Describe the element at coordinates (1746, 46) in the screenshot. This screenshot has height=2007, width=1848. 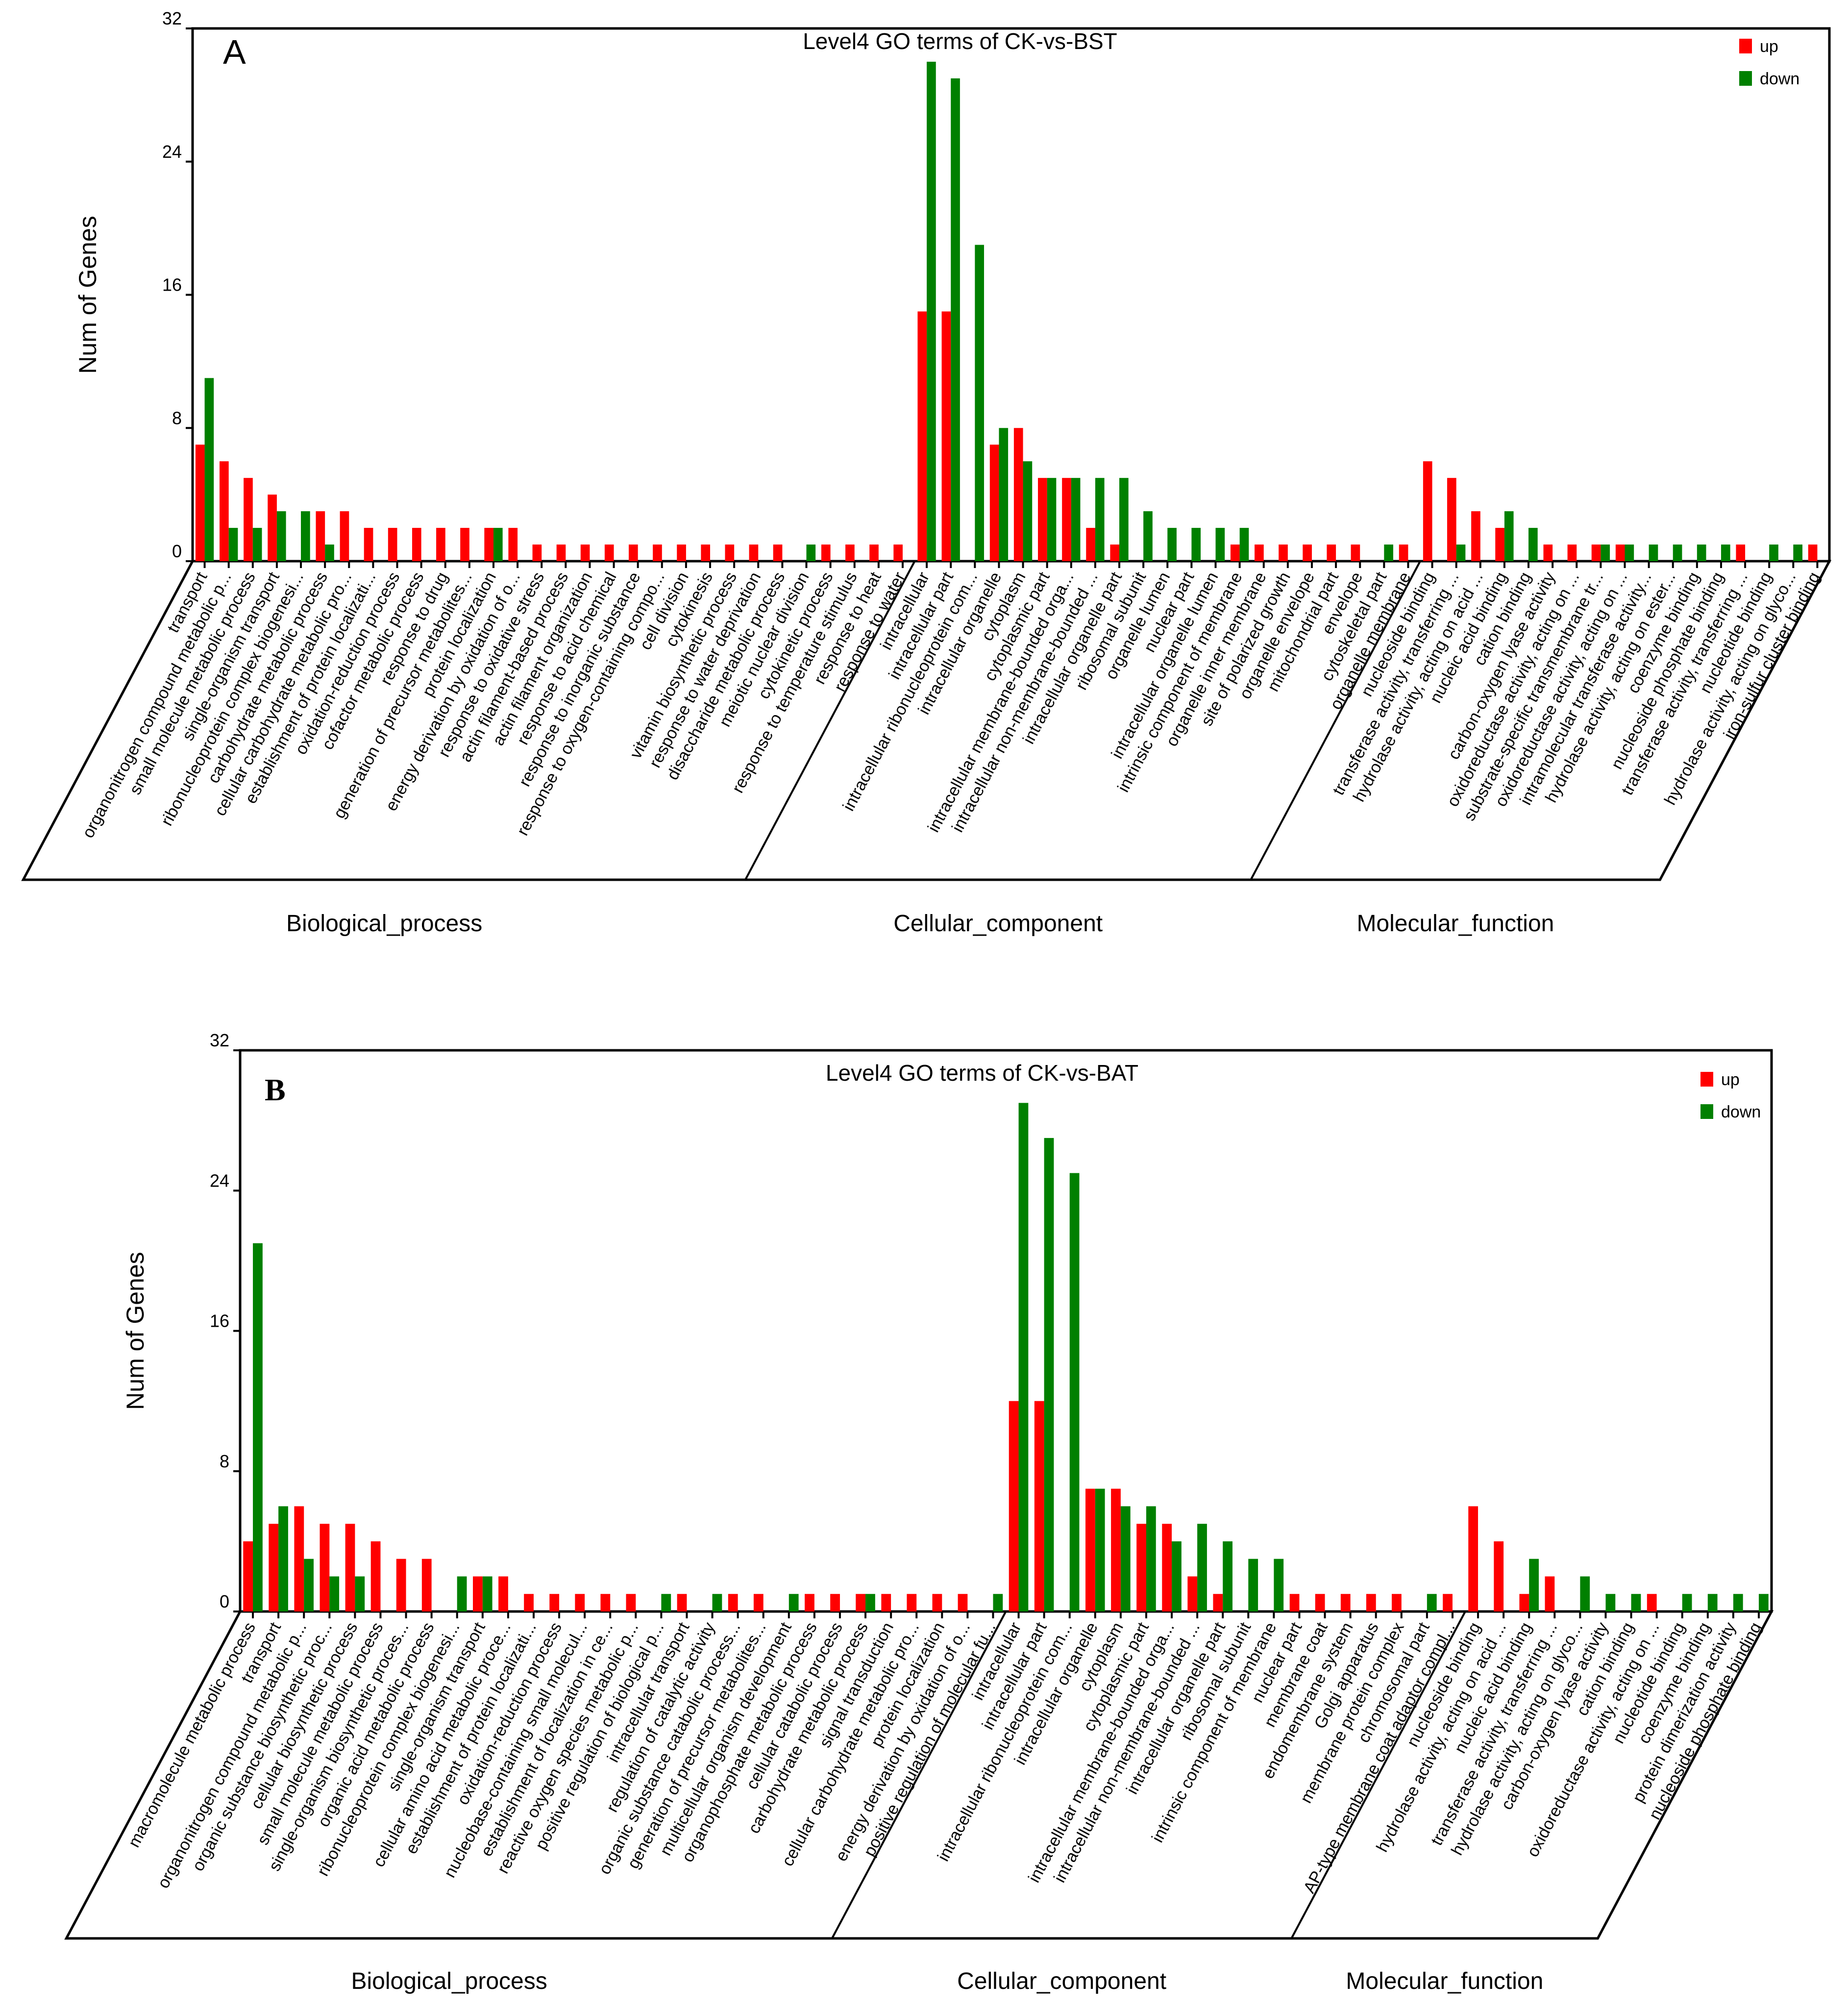
I see `legend-swatch-up` at that location.